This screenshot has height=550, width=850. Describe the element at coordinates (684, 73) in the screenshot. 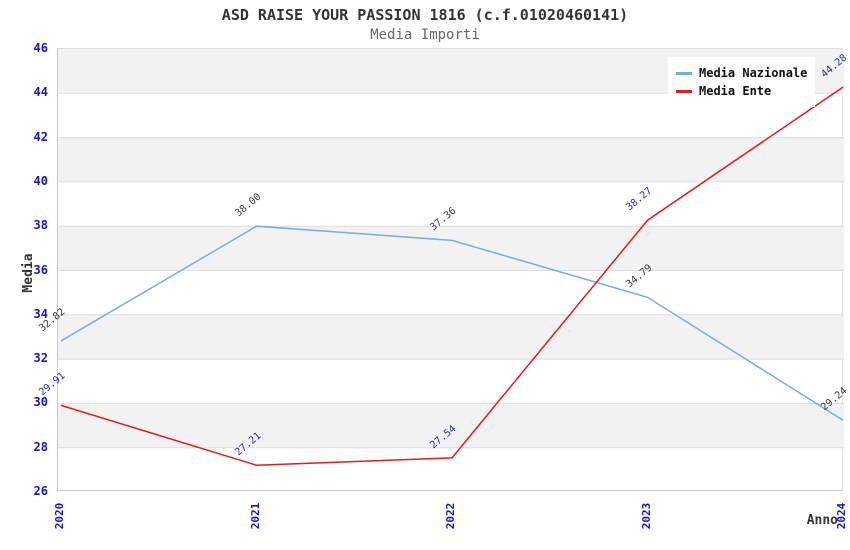

I see `media-nazionale-line-swatch` at that location.